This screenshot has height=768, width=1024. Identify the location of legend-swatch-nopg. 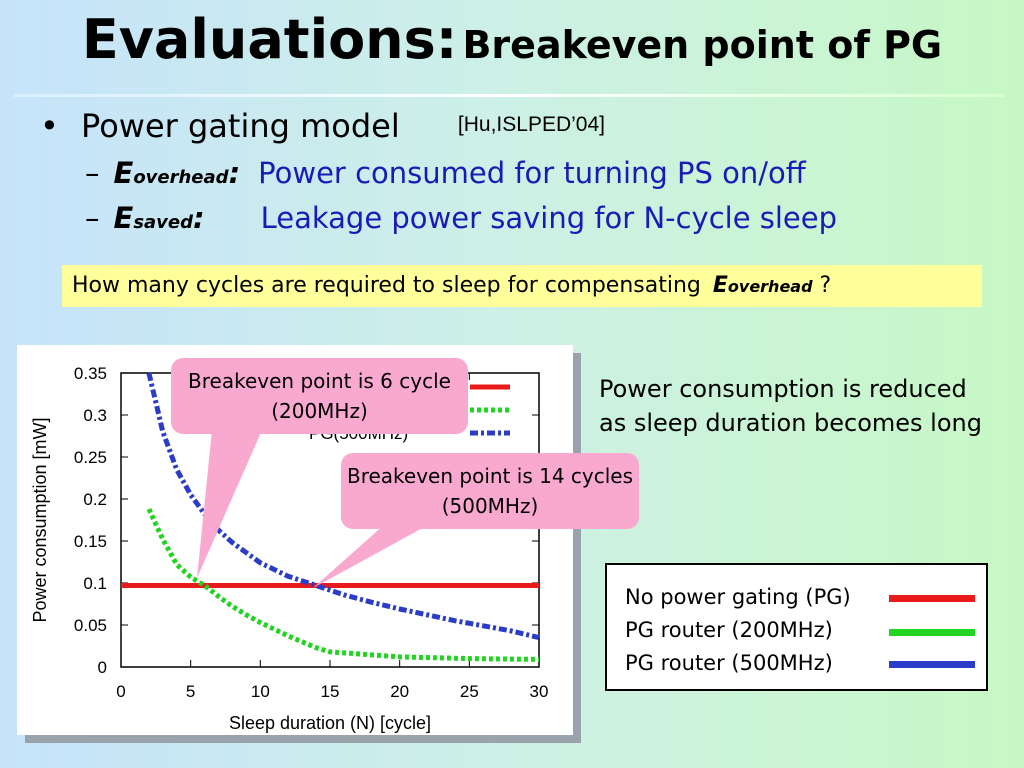
(932, 598).